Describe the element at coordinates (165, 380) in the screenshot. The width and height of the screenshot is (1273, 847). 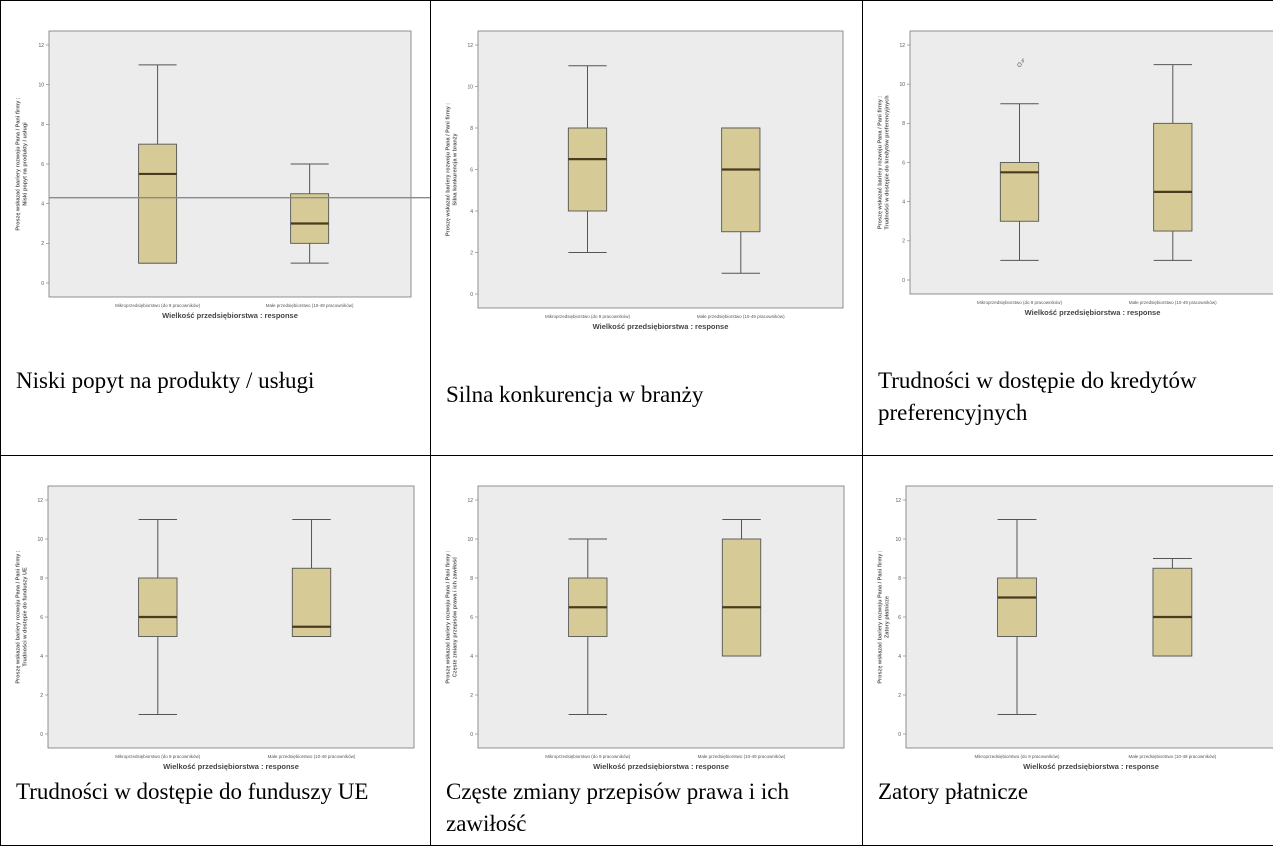
I see `chart-caption: Niski popyt na produkty / usługi` at that location.